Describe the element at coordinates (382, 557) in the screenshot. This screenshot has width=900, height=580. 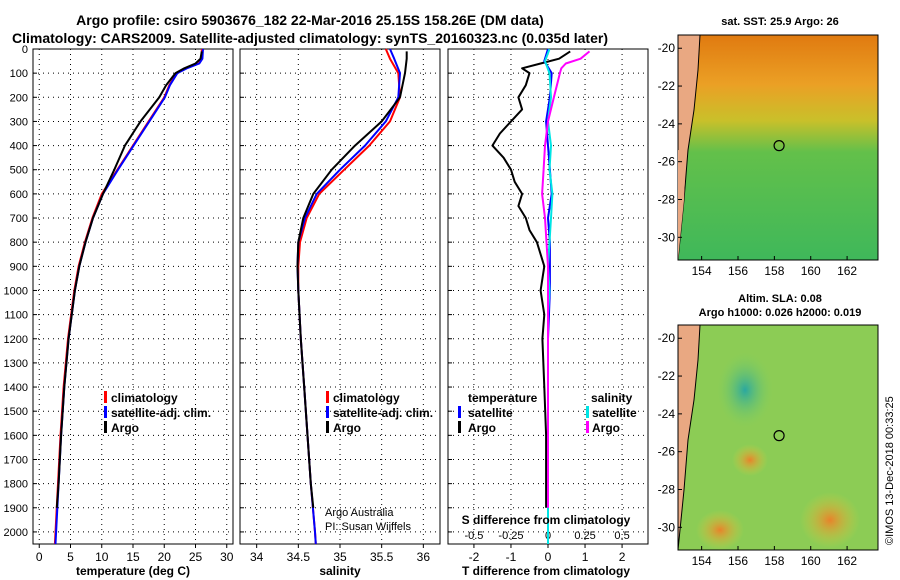
I see `x-tick-label: 35.5` at that location.